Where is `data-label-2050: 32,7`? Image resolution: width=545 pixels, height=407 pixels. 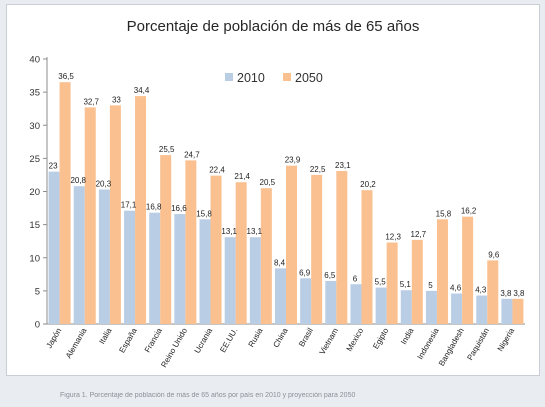 data-label-2050: 32,7 is located at coordinates (91, 101).